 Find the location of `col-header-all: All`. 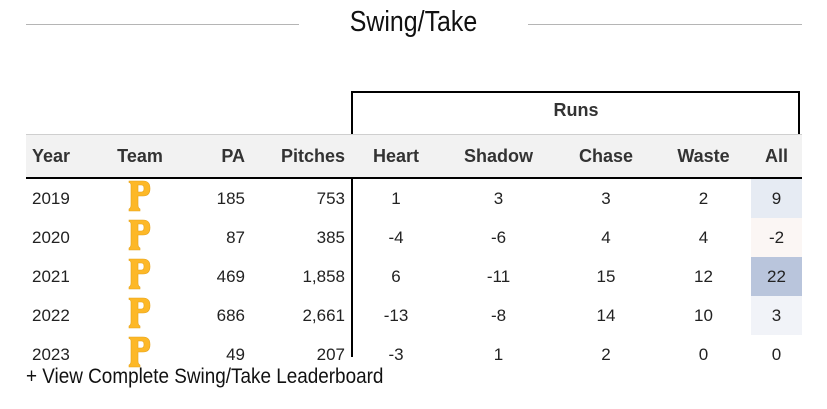

col-header-all: All is located at coordinates (776, 156).